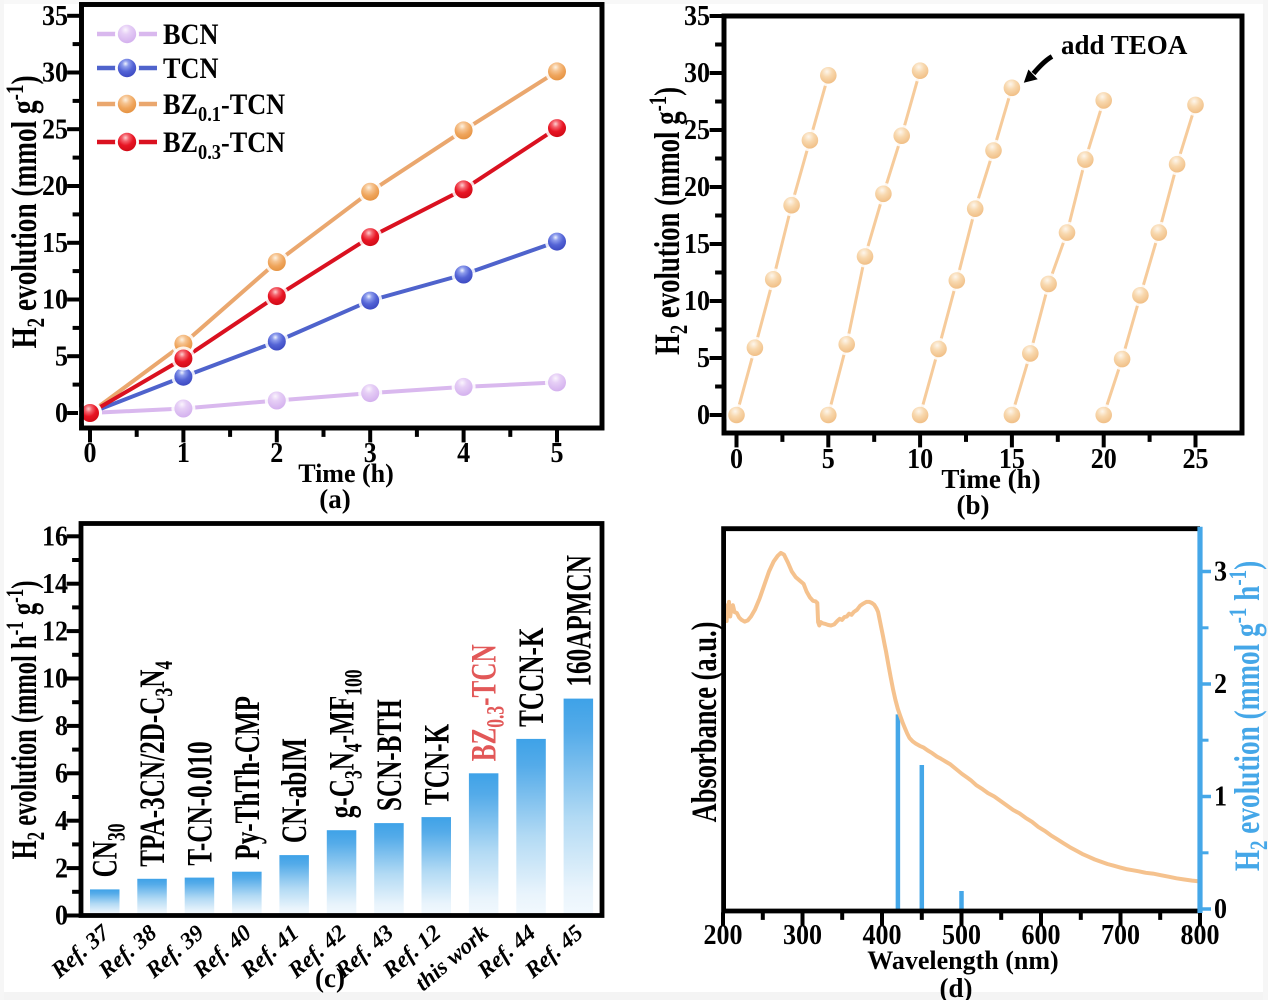  I want to click on svg-text: (d), so click(956, 986).